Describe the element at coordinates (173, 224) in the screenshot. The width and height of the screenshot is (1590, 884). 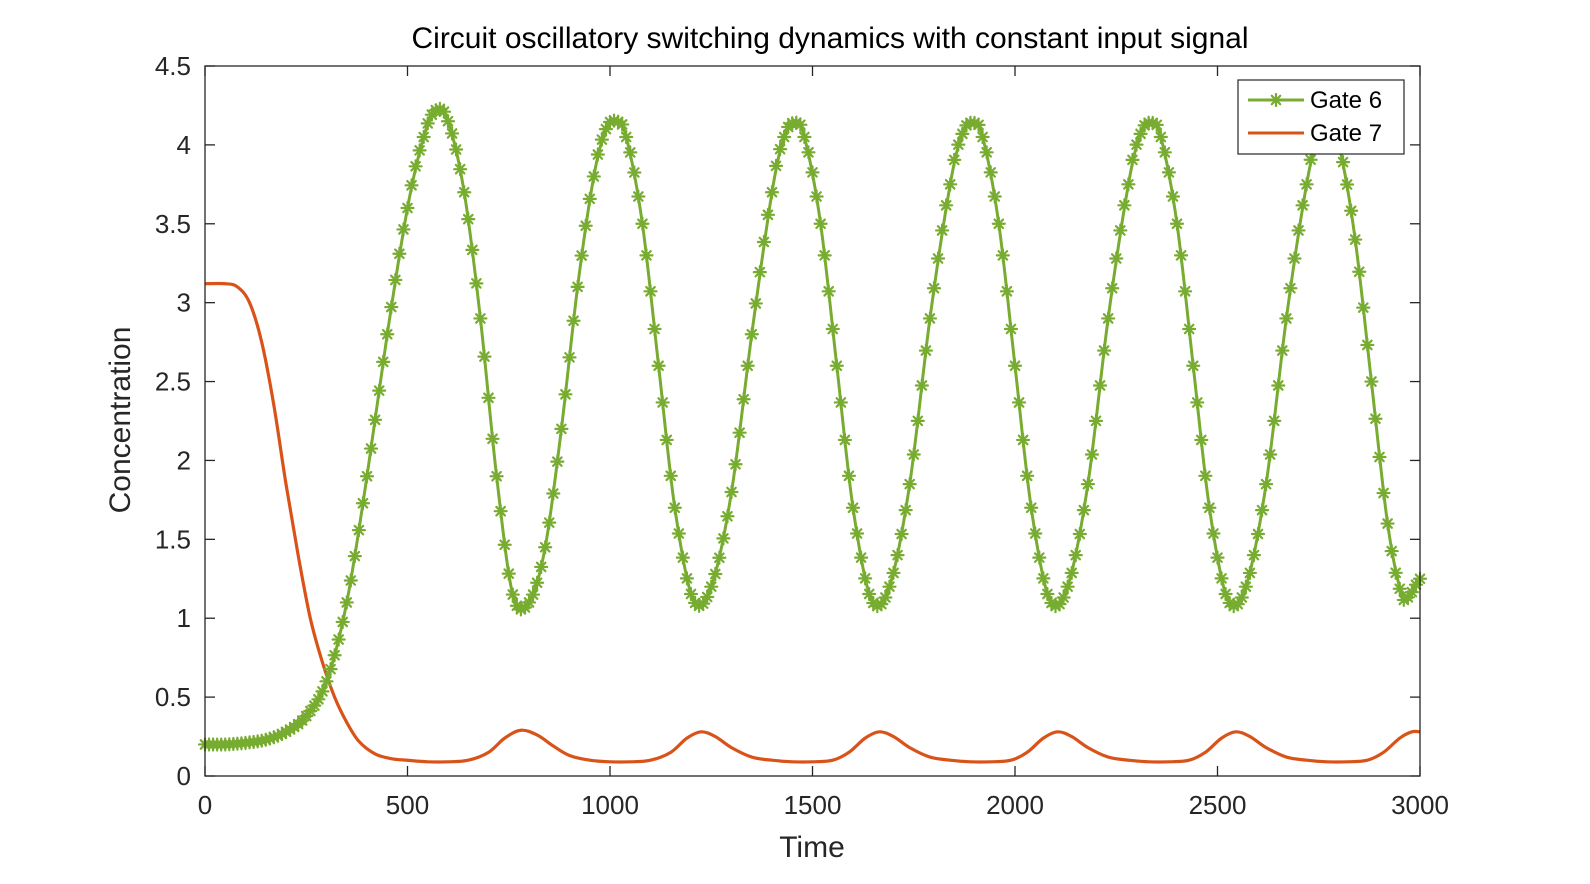
I see `y-tick-label: 3.5` at that location.